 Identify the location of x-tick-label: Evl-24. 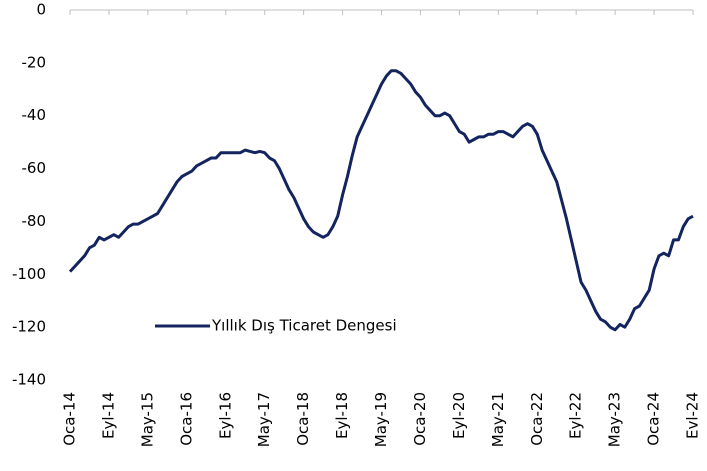
(693, 415).